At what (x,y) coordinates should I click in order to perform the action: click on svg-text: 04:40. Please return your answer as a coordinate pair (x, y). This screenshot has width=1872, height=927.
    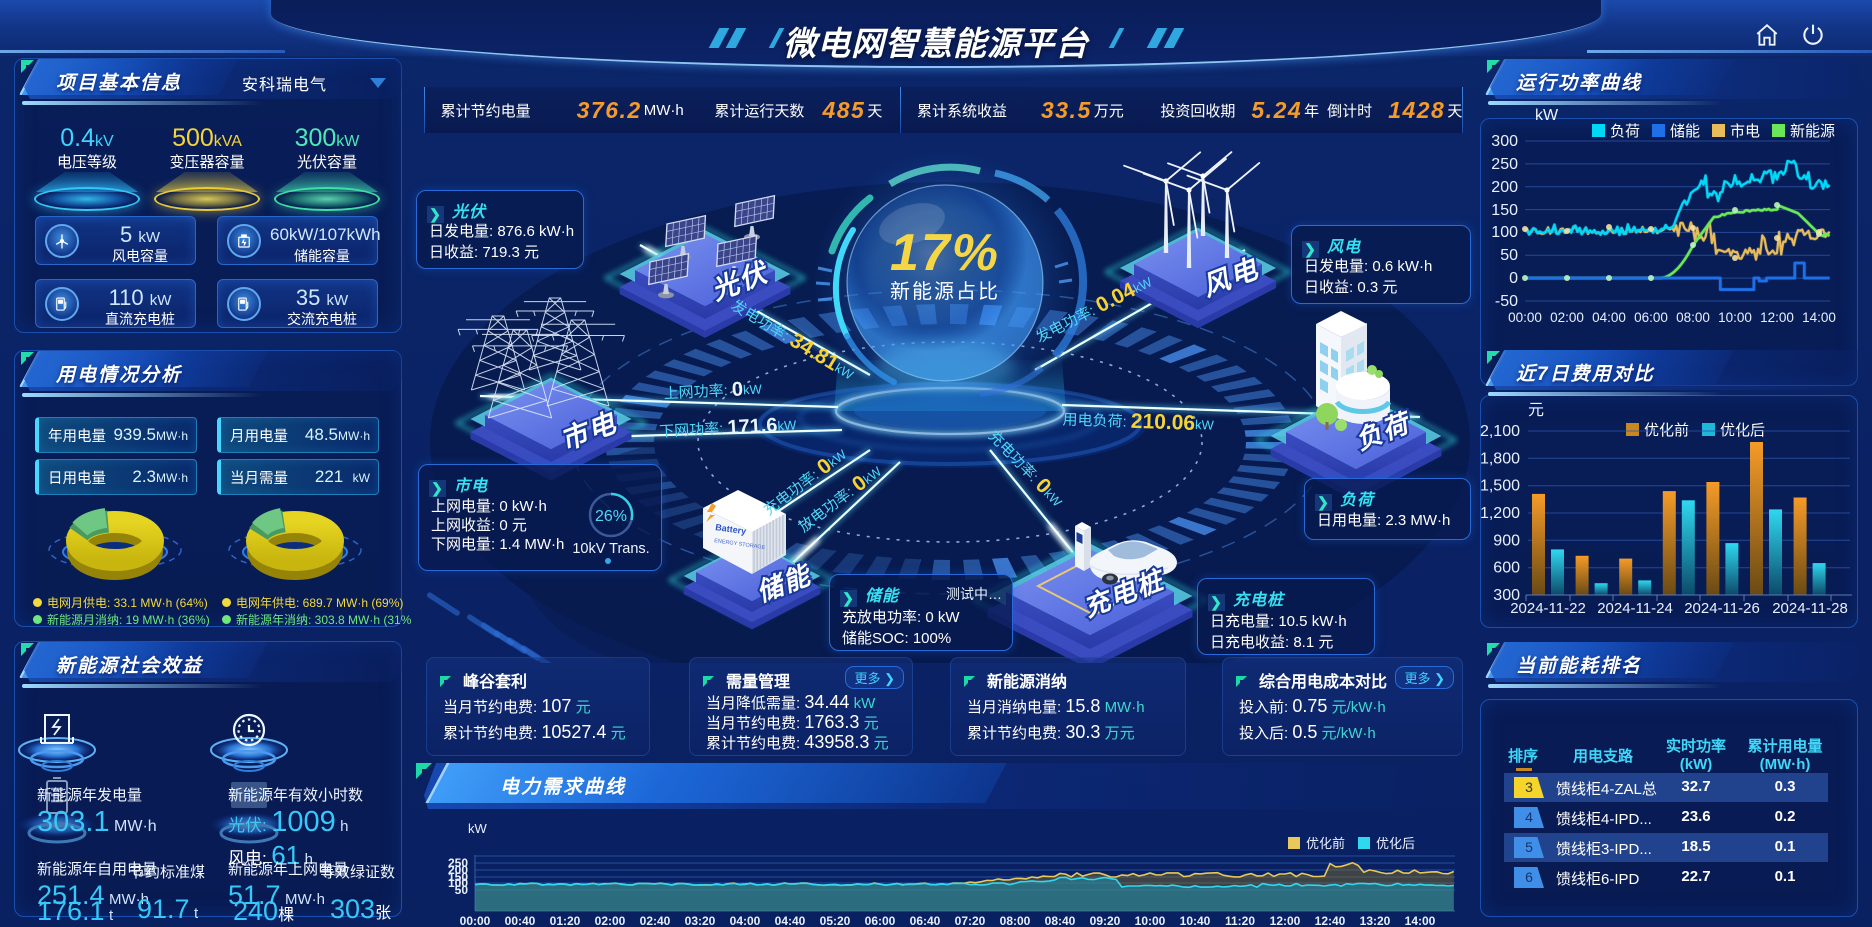
    Looking at the image, I should click on (790, 920).